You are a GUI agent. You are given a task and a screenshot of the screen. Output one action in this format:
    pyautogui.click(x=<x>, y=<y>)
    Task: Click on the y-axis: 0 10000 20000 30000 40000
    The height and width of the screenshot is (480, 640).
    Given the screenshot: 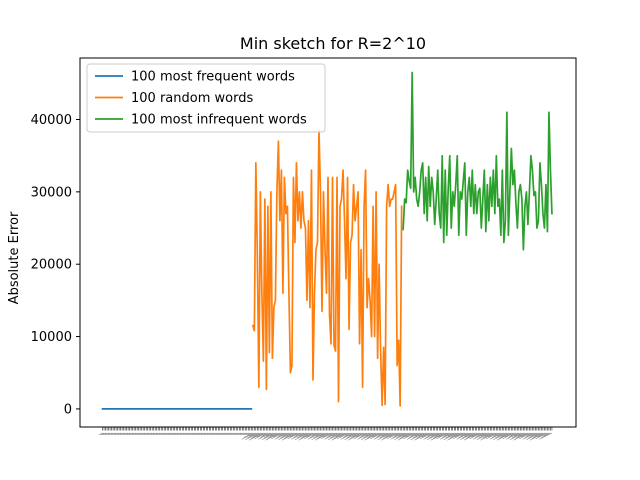 What is the action you would take?
    pyautogui.click(x=55, y=265)
    